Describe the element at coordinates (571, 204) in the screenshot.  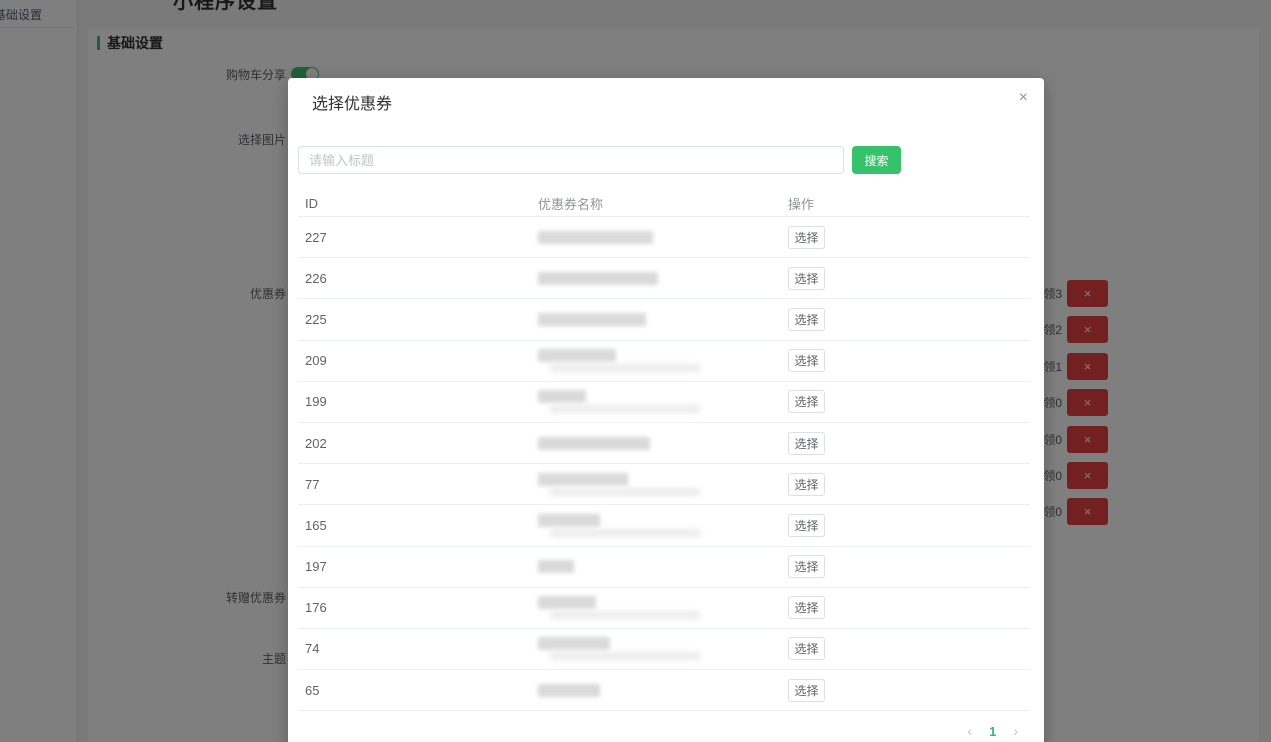
I see `col-header-name: 优惠券名称` at that location.